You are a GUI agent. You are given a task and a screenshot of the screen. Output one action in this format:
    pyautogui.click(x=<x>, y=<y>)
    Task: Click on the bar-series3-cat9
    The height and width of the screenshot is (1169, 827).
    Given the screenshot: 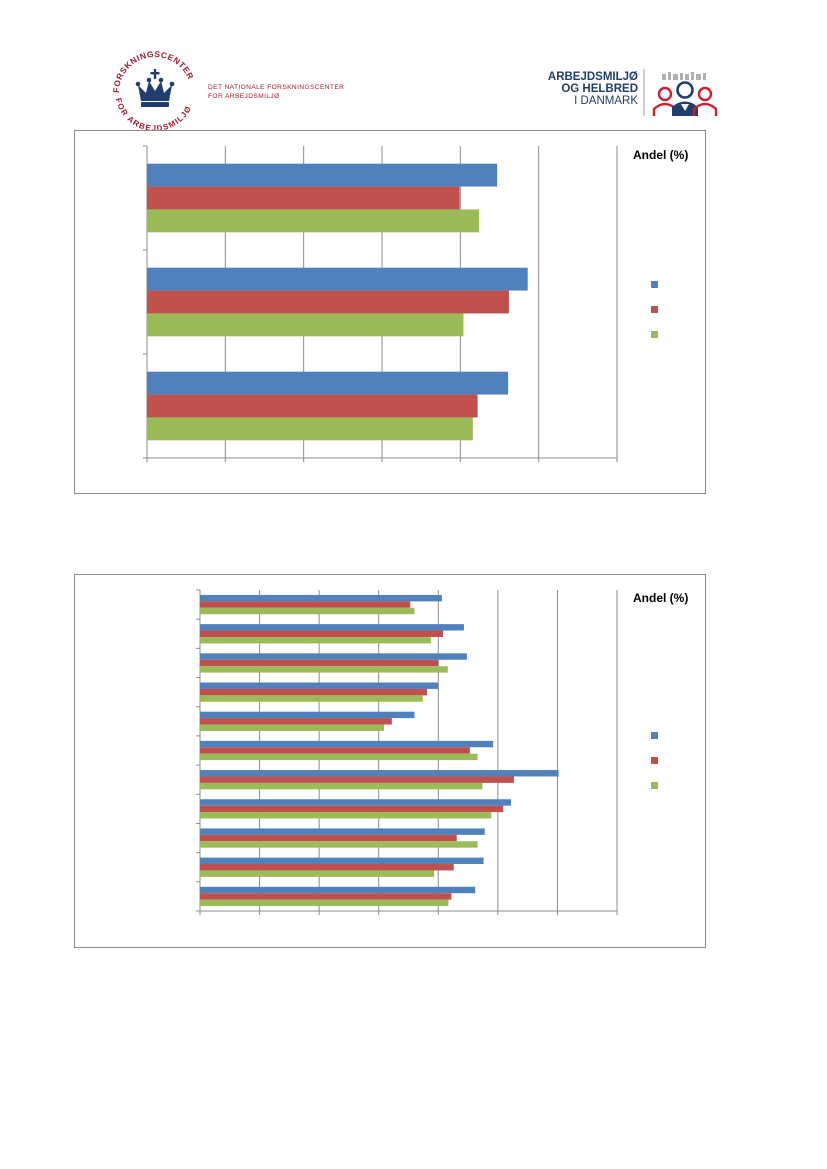 What is the action you would take?
    pyautogui.click(x=339, y=844)
    